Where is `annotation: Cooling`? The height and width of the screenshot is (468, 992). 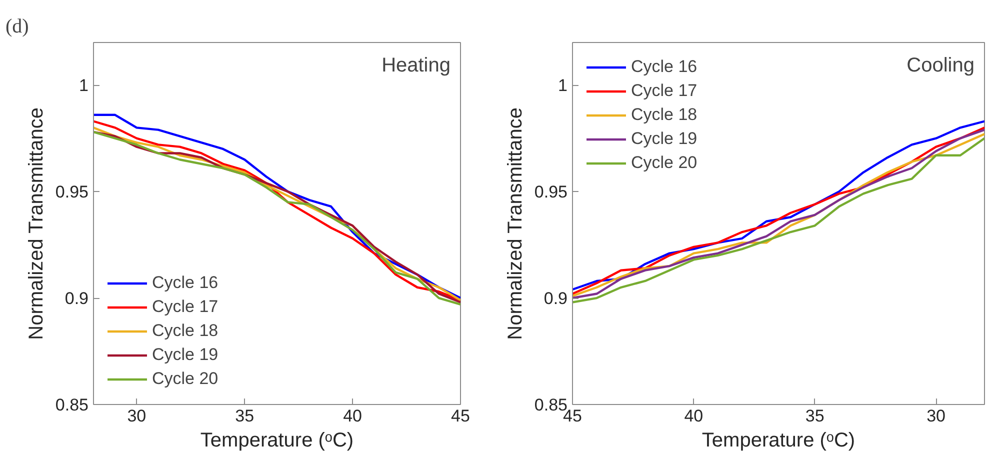 annotation: Cooling is located at coordinates (940, 65).